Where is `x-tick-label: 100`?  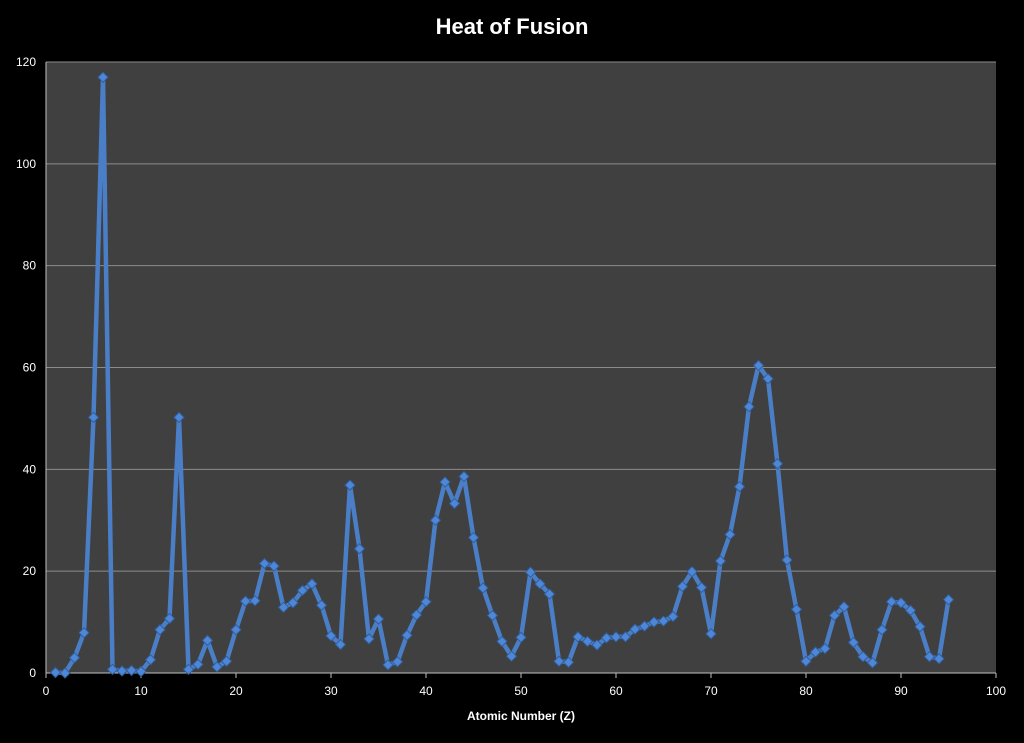
x-tick-label: 100 is located at coordinates (996, 691).